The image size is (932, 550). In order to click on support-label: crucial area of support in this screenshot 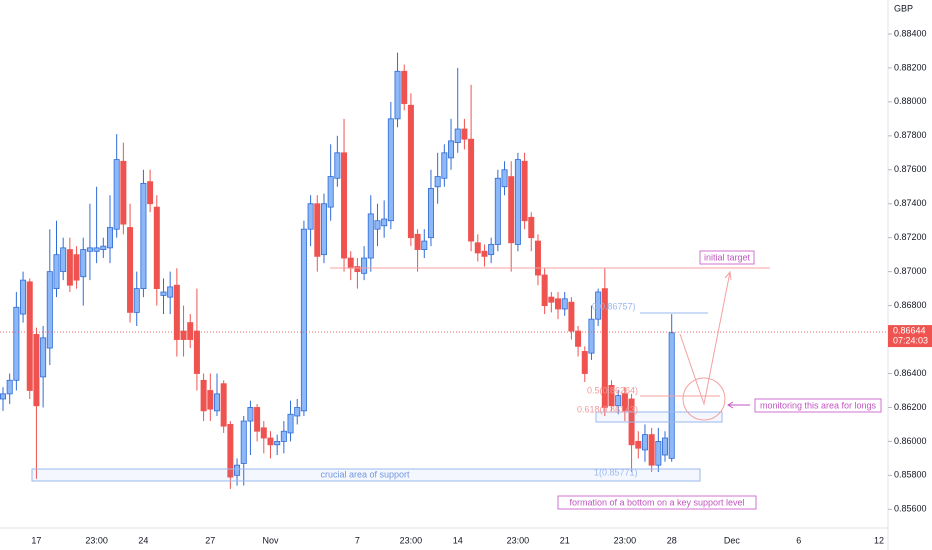, I will do `click(365, 474)`.